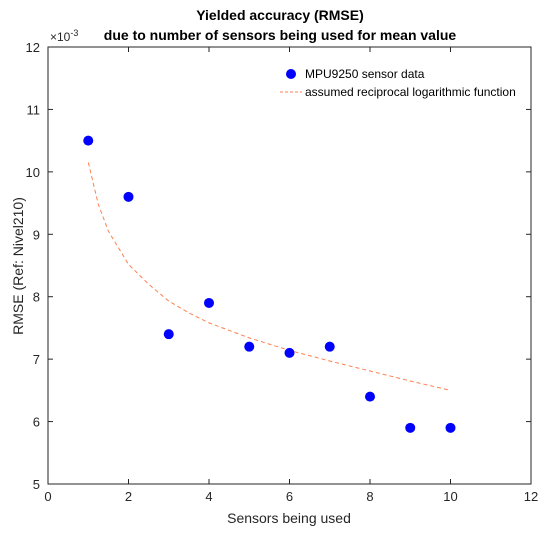 This screenshot has width=550, height=534. Describe the element at coordinates (33, 47) in the screenshot. I see `y-tick-label: 12` at that location.